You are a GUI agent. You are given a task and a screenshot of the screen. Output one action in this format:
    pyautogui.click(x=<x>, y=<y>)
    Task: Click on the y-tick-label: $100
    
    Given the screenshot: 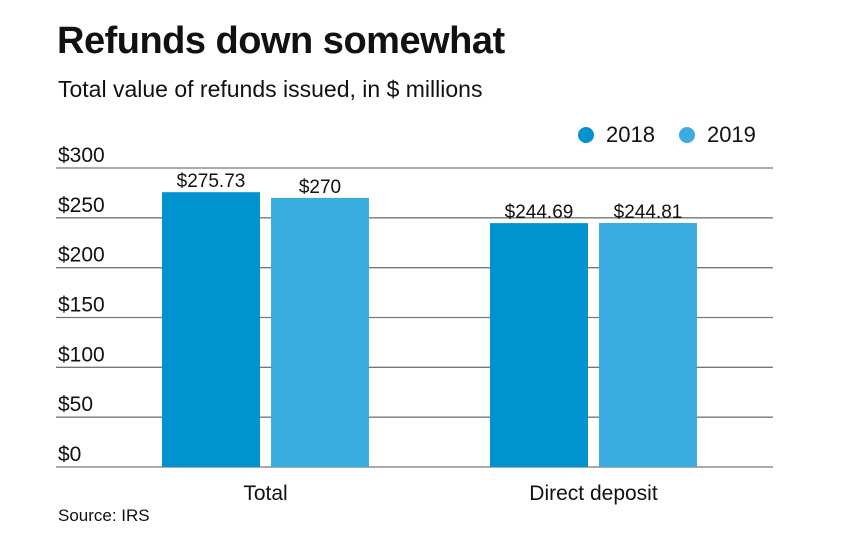 What is the action you would take?
    pyautogui.click(x=81, y=354)
    